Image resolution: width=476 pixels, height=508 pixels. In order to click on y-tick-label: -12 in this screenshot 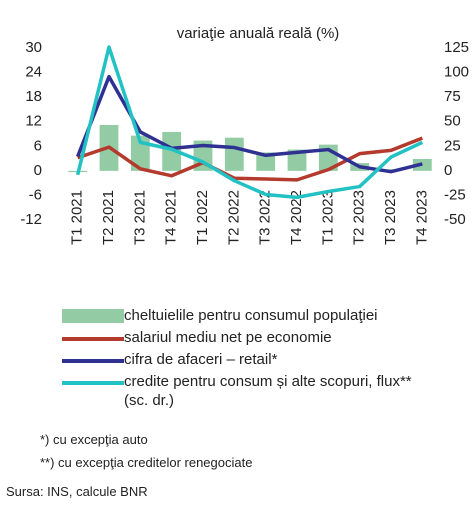, I will do `click(31, 219)`.